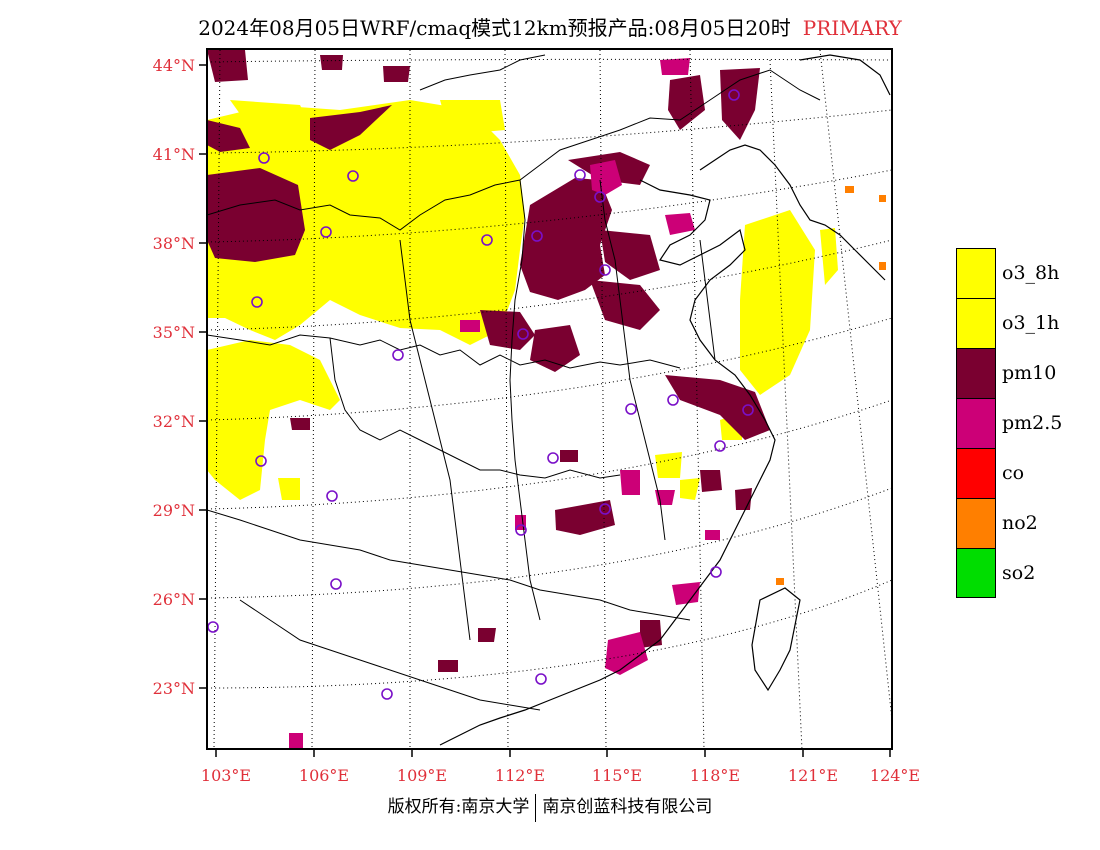 Image resolution: width=1100 pixels, height=850 pixels. Describe the element at coordinates (174, 688) in the screenshot. I see `lat-label: 23°N` at that location.